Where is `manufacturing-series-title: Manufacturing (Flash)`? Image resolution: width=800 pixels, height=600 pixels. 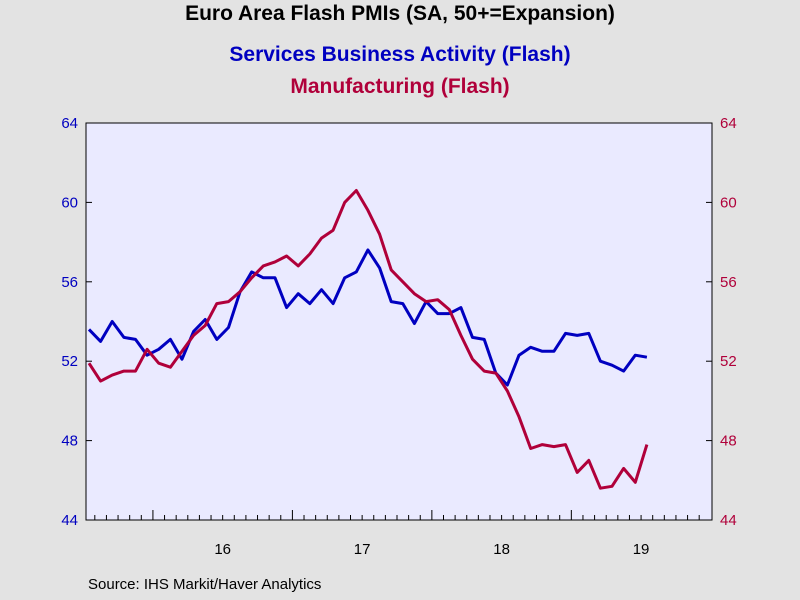 manufacturing-series-title: Manufacturing (Flash) is located at coordinates (400, 86).